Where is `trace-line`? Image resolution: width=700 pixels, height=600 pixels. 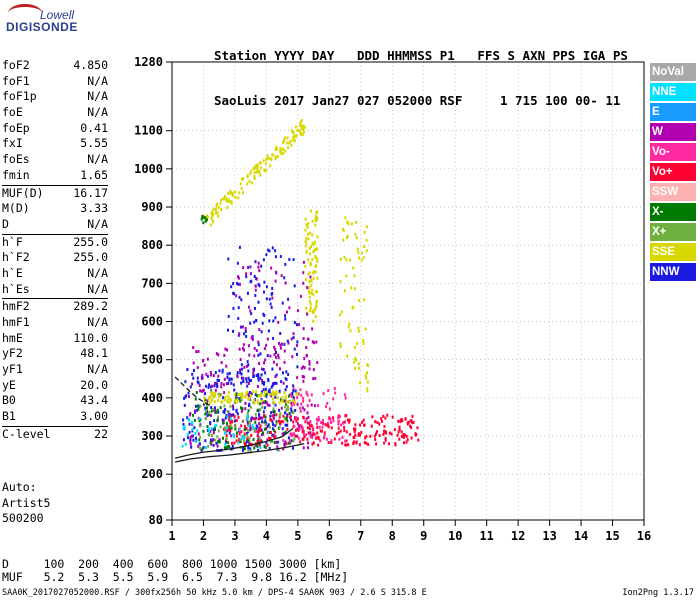
trace-line is located at coordinates (234, 443).